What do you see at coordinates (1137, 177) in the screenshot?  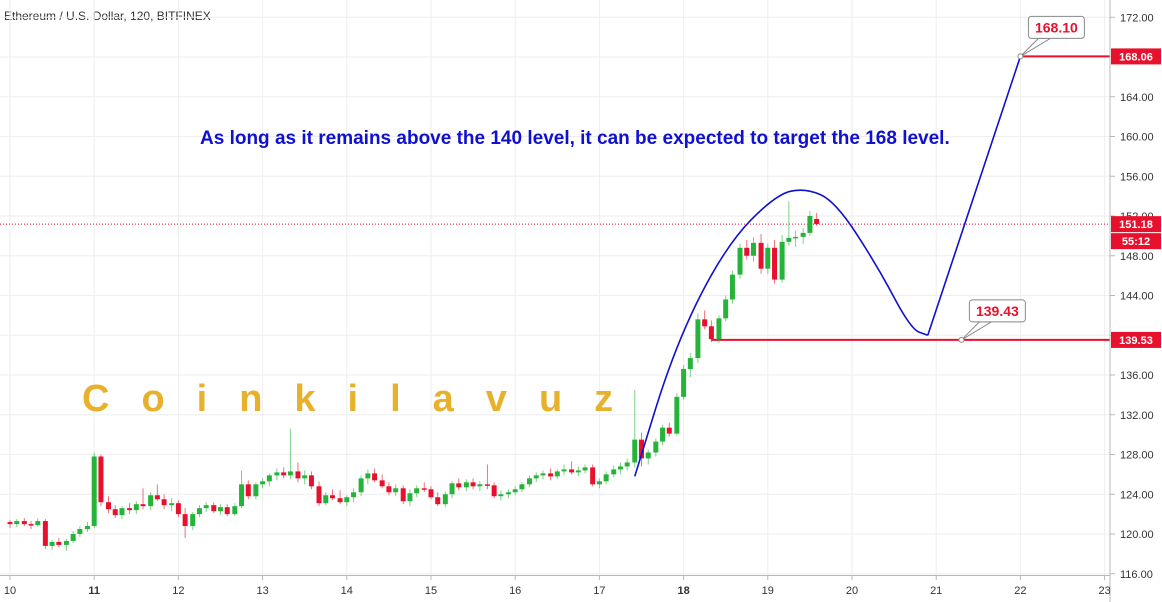 I see `price-tick-label: 156.00` at bounding box center [1137, 177].